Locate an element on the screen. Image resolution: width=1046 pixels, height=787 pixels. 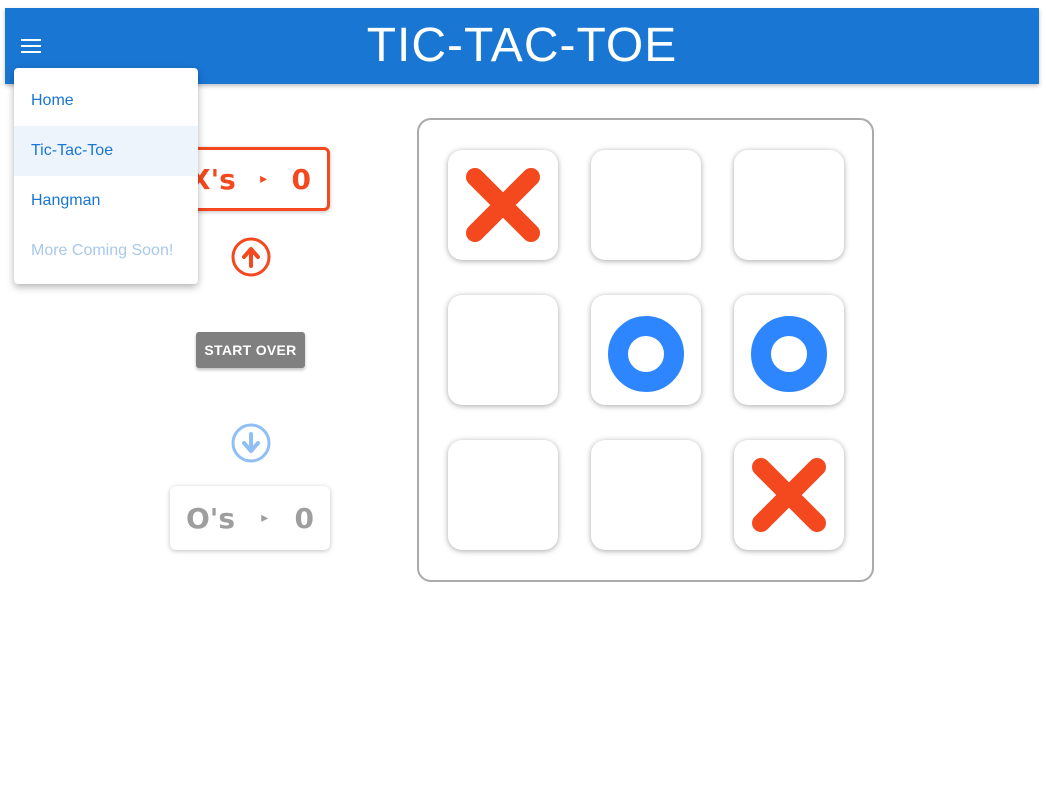
score-x-arrow: ▸ is located at coordinates (264, 179).